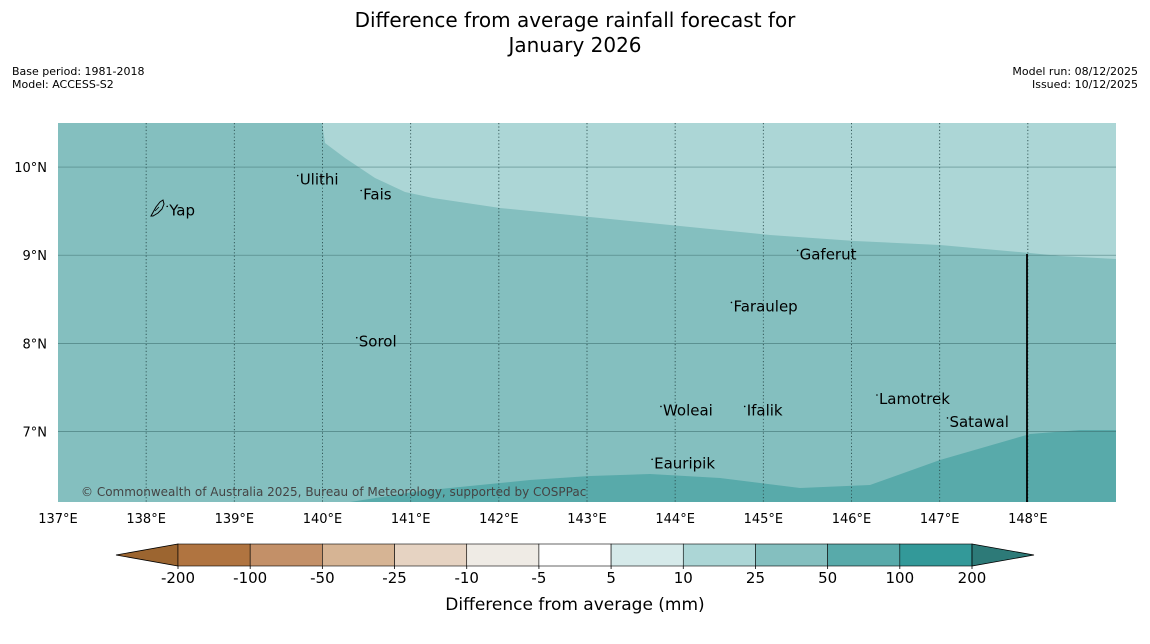 This screenshot has width=1150, height=644. What do you see at coordinates (146, 519) in the screenshot?
I see `lon-tick-label: 138°E` at bounding box center [146, 519].